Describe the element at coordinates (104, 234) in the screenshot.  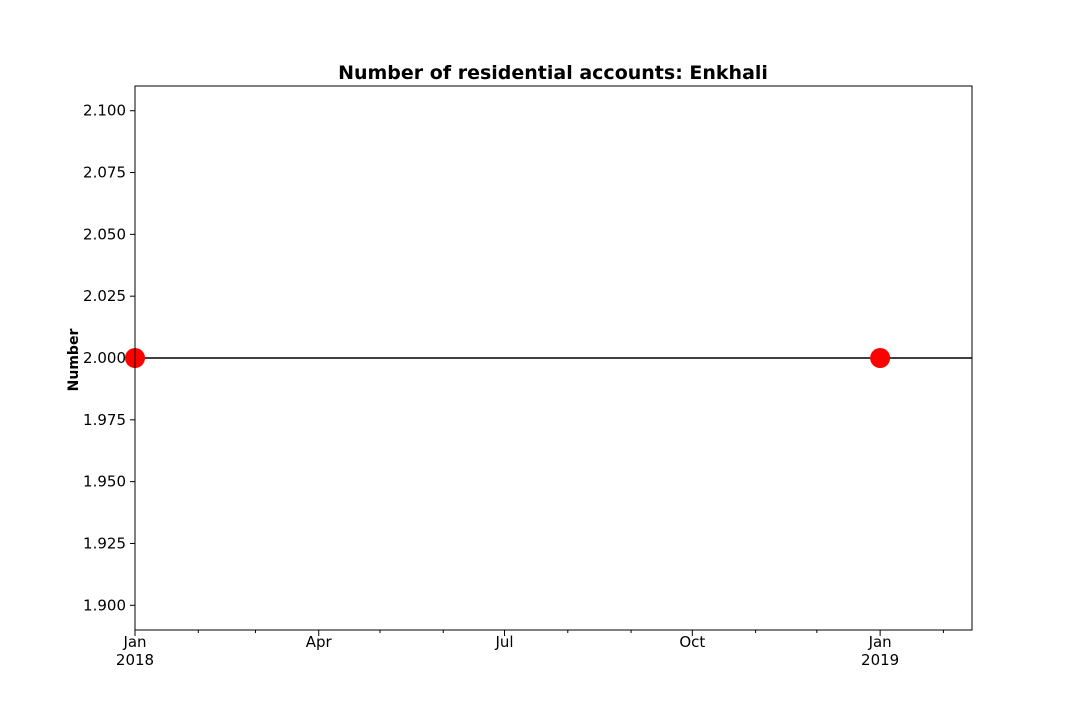
I see `y-tick-label: 2.050` at that location.